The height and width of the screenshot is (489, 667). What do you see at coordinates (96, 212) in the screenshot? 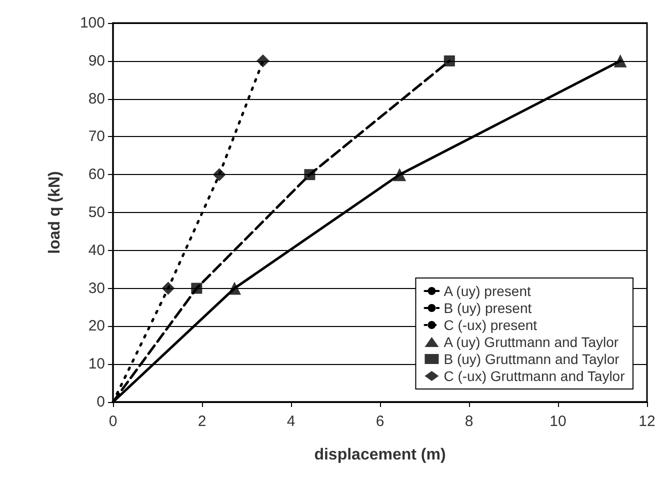
I see `y-tick-label: 50` at bounding box center [96, 212].